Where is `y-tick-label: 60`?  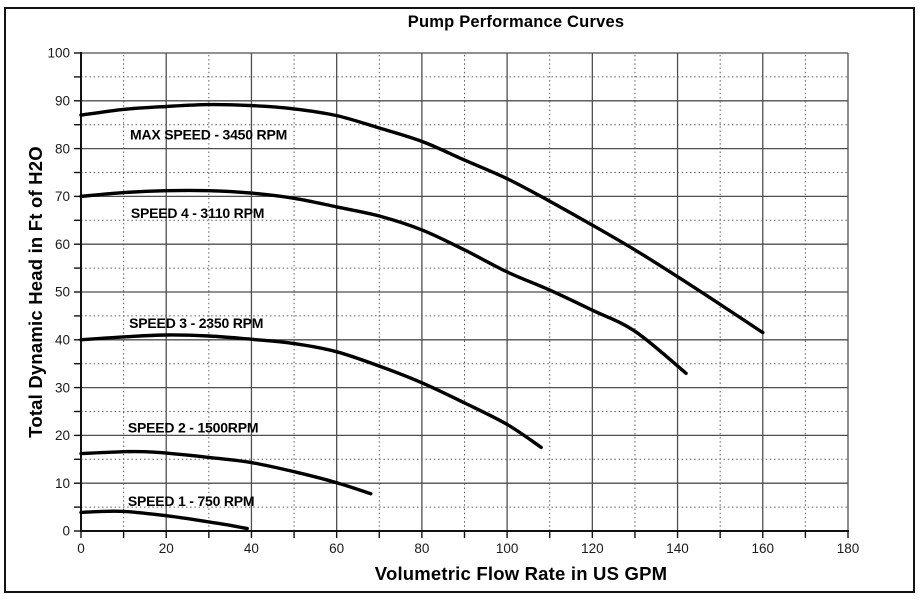
y-tick-label: 60 is located at coordinates (62, 244).